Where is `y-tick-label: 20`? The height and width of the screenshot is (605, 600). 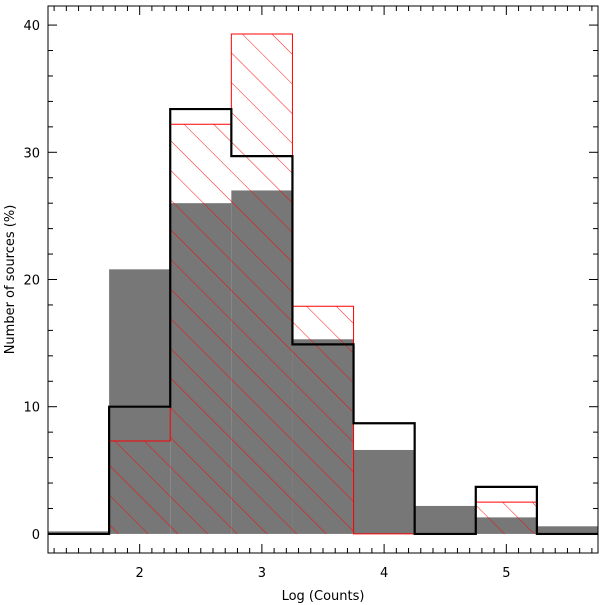
y-tick-label: 20 is located at coordinates (31, 281).